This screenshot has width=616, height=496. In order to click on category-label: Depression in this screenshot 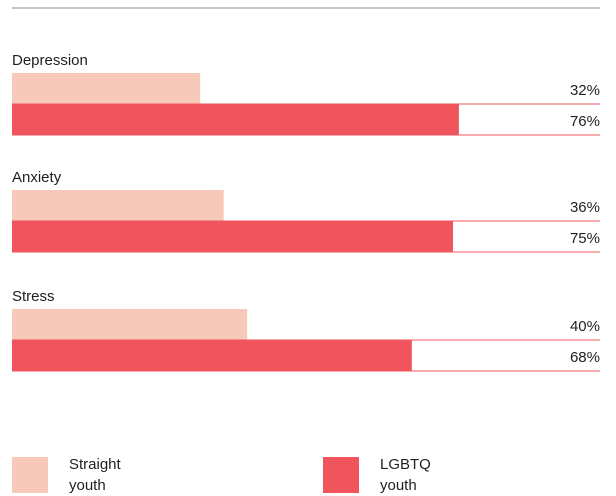, I will do `click(50, 60)`.